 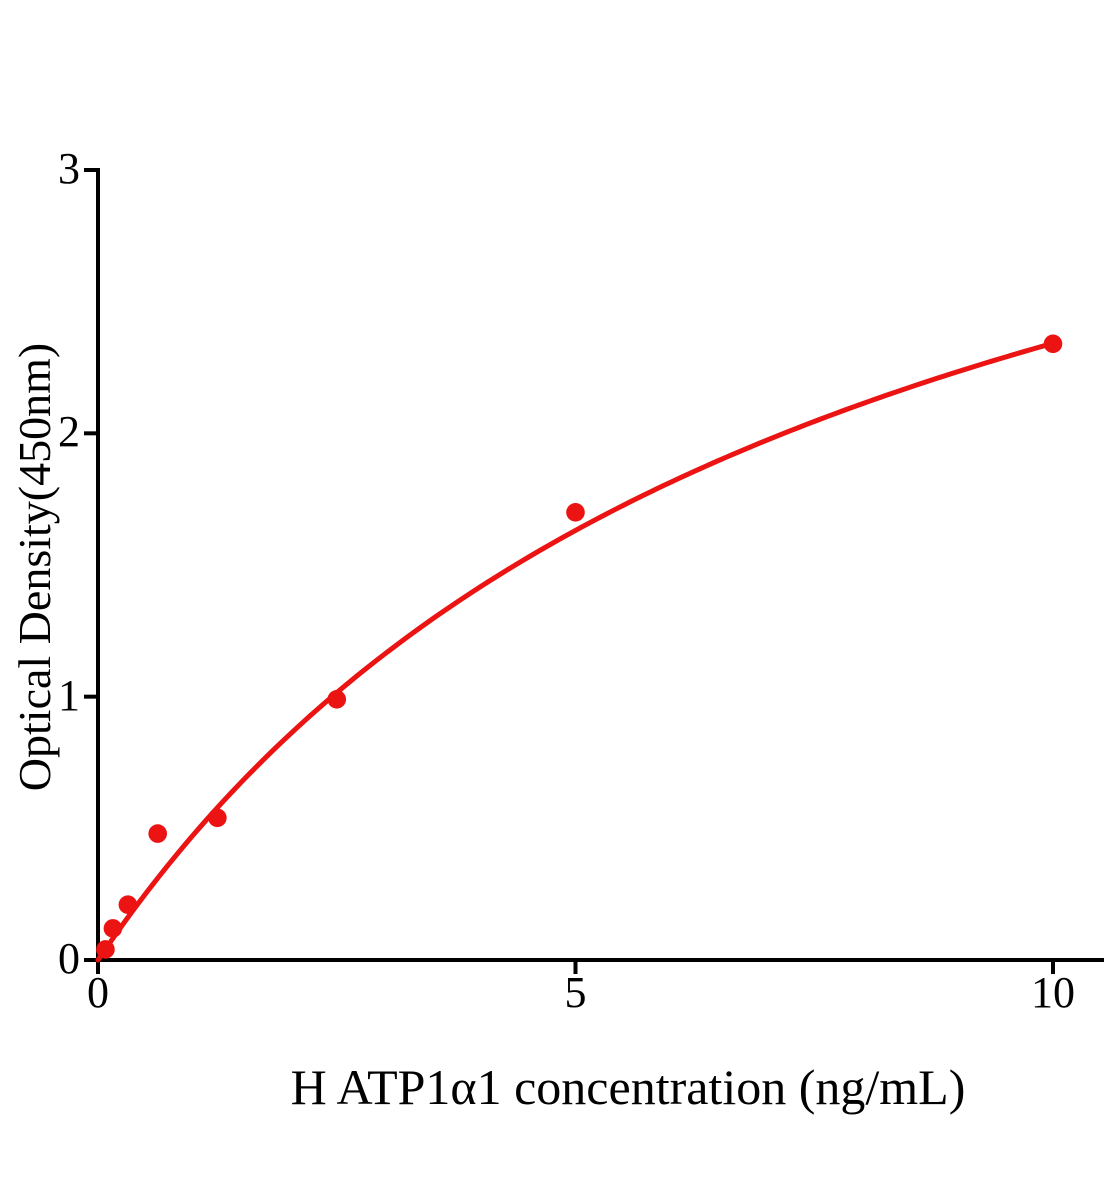 What do you see at coordinates (69, 959) in the screenshot?
I see `y-tick-label-0: 0` at bounding box center [69, 959].